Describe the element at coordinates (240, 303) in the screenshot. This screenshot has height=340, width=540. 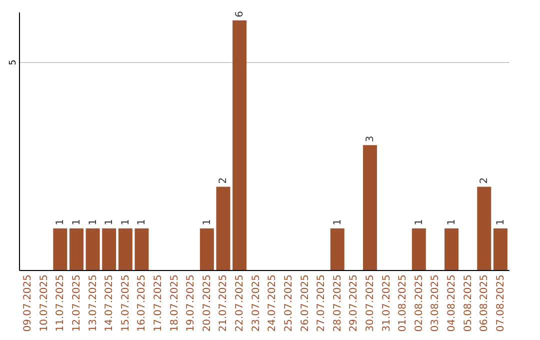
I see `x-tick-label: 22.07.2025` at that location.